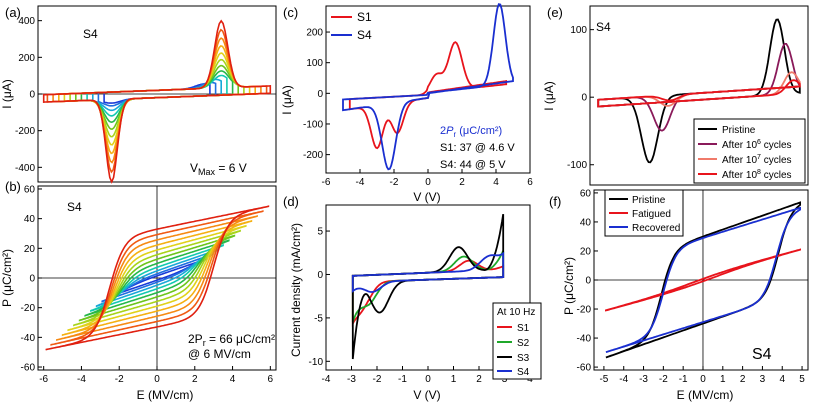  Describe the element at coordinates (523, 372) in the screenshot. I see `legend-d-s4: S4` at that location.